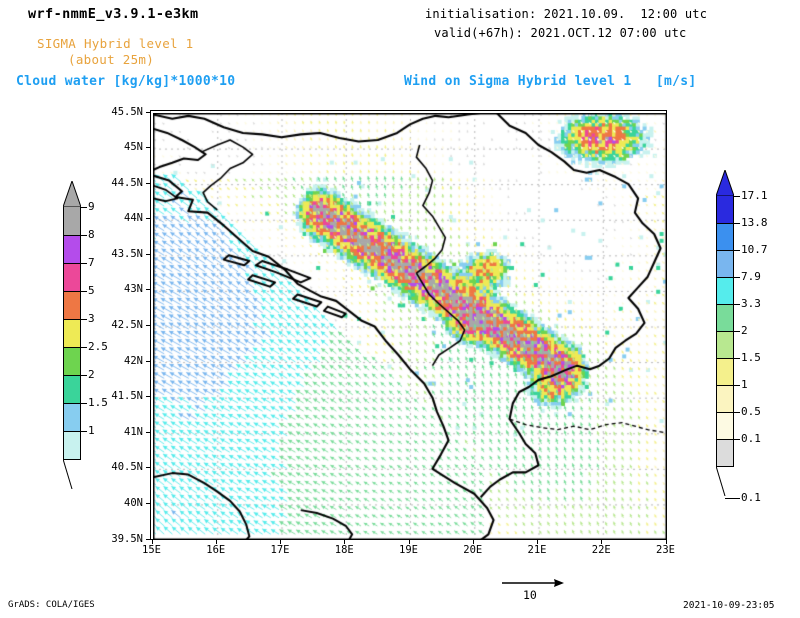  Describe the element at coordinates (133, 289) in the screenshot. I see `y-axis-label: 43N` at that location.